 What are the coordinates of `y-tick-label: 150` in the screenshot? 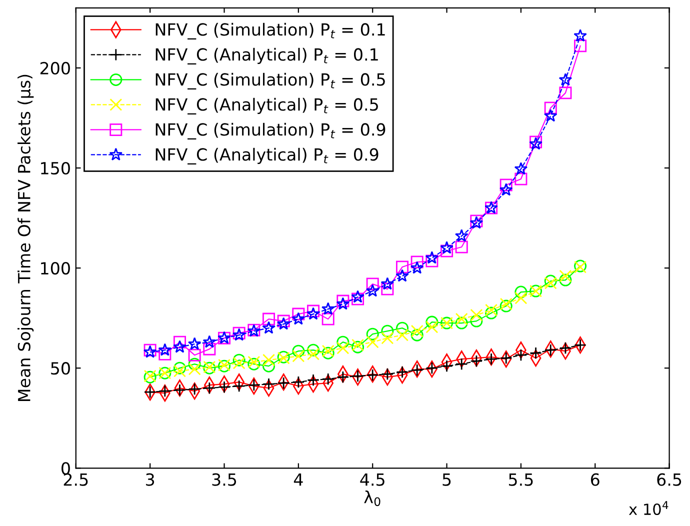 It's located at (55, 168).